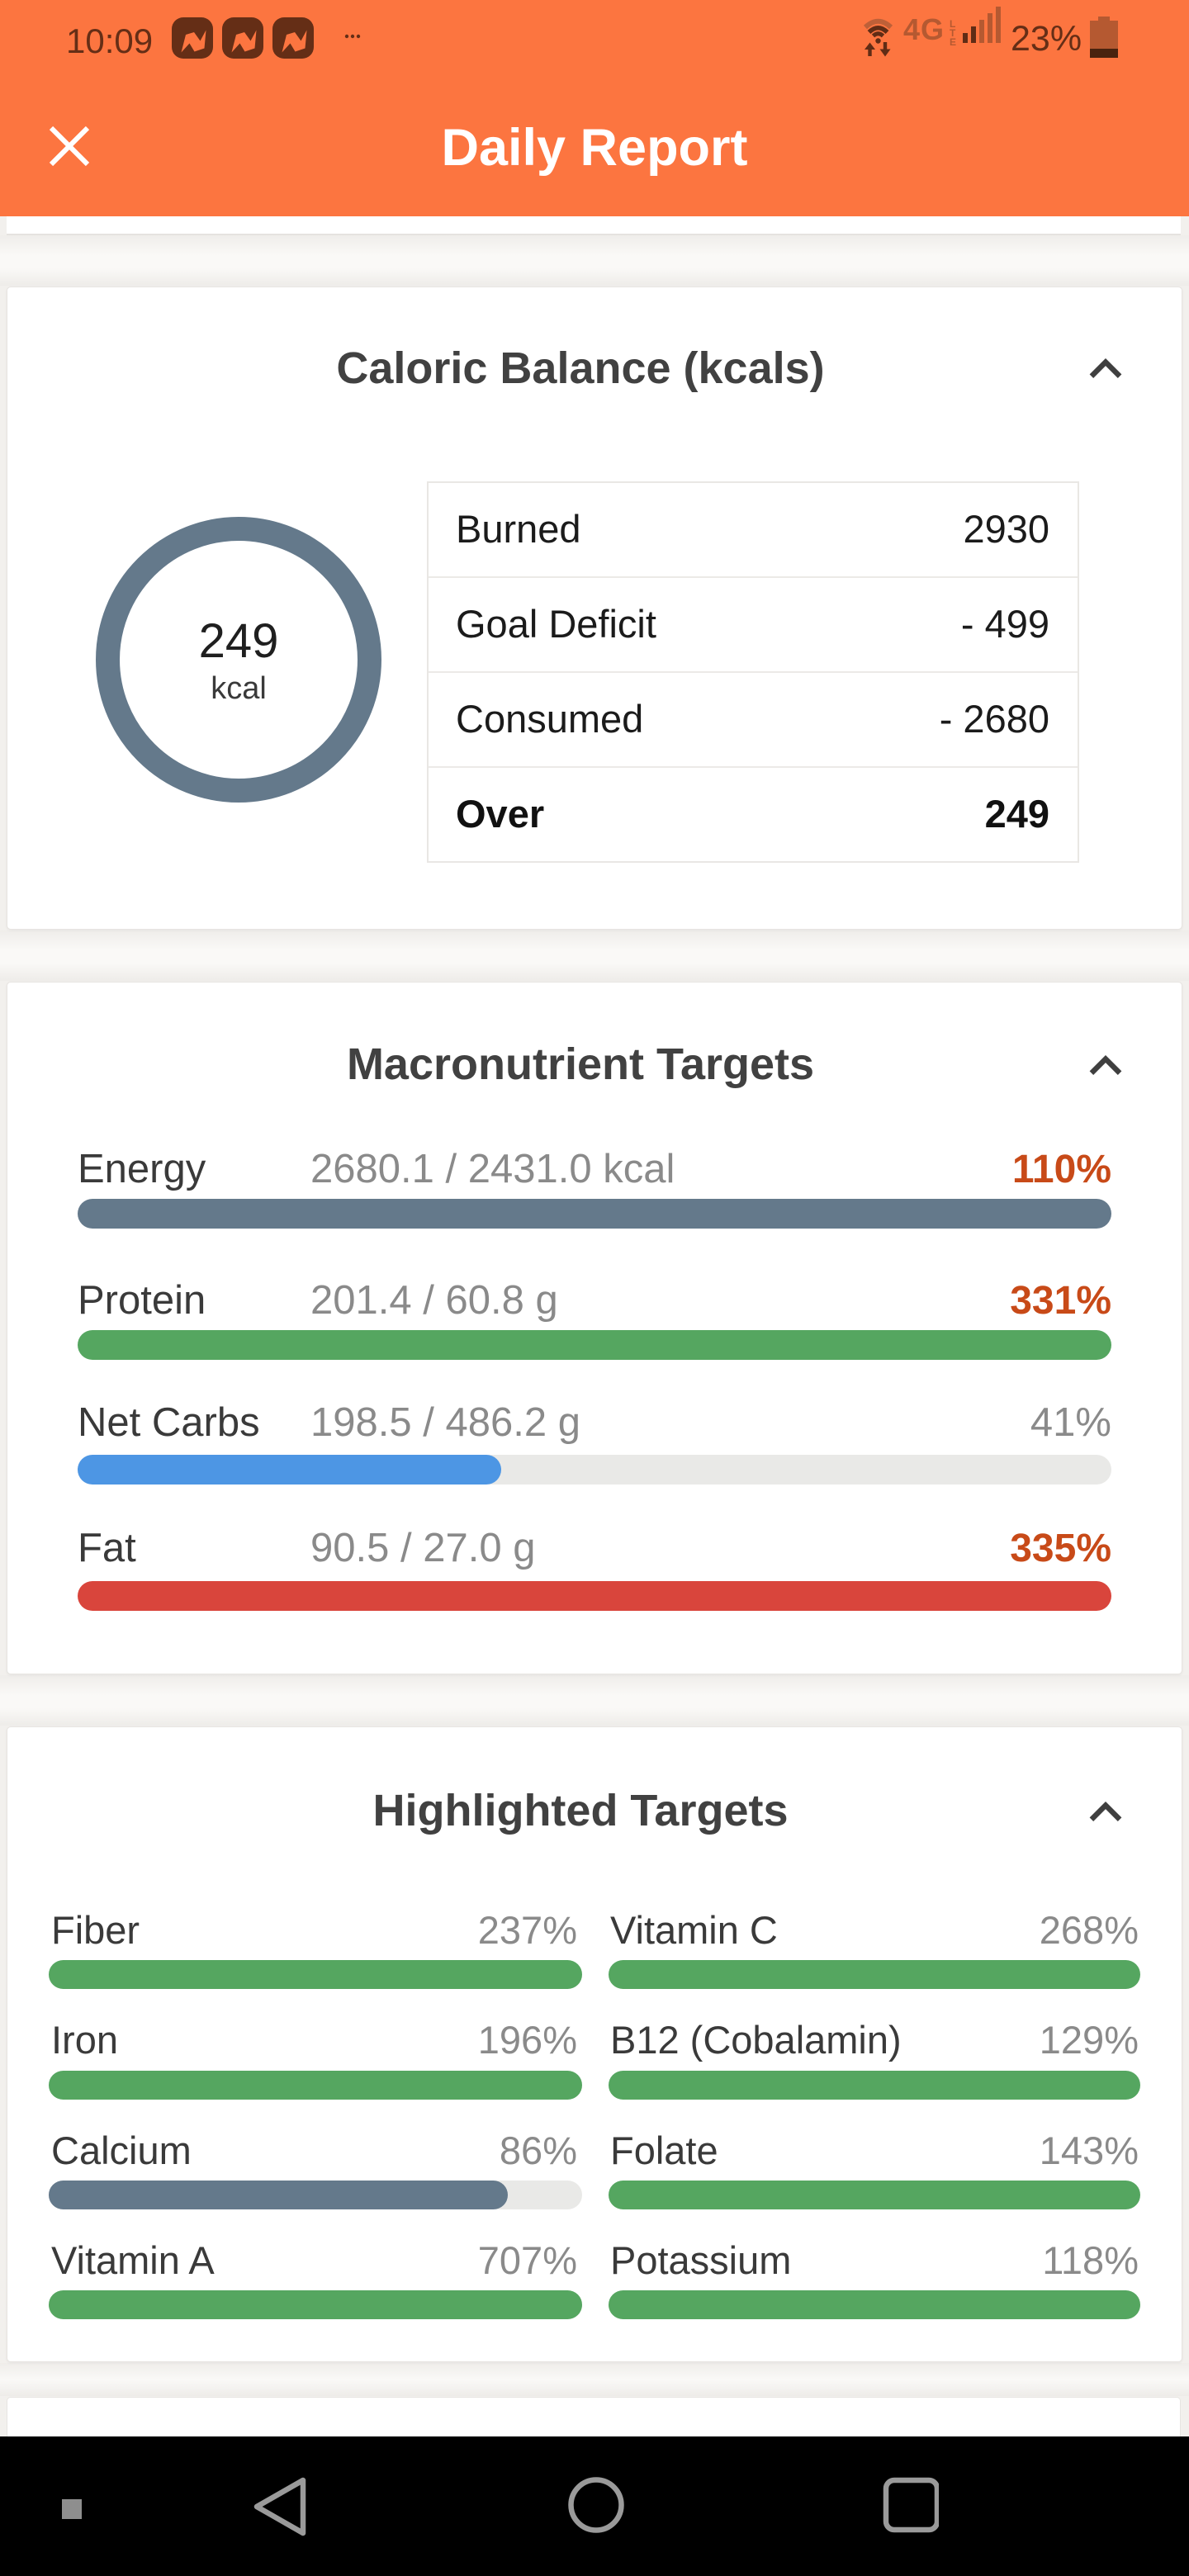  I want to click on svg-text: L, so click(952, 24).